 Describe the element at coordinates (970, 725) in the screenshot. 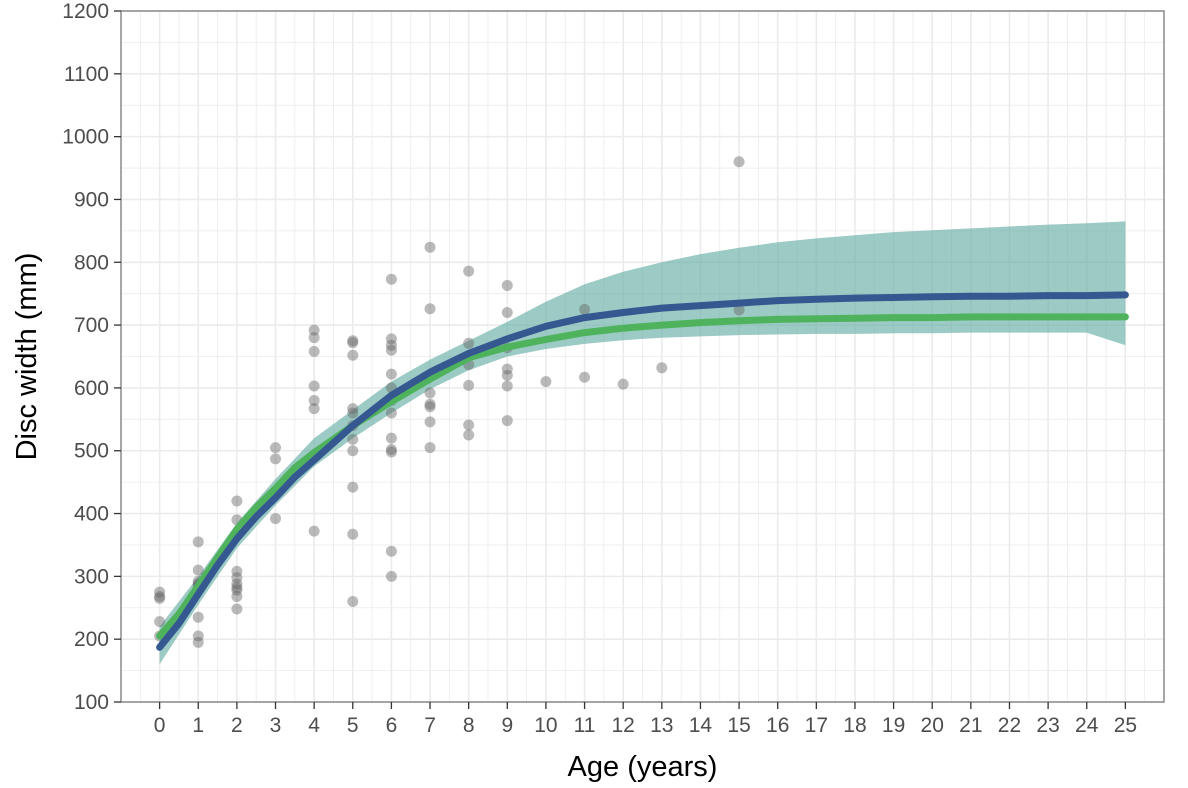

I see `x-tick-label: 21` at that location.